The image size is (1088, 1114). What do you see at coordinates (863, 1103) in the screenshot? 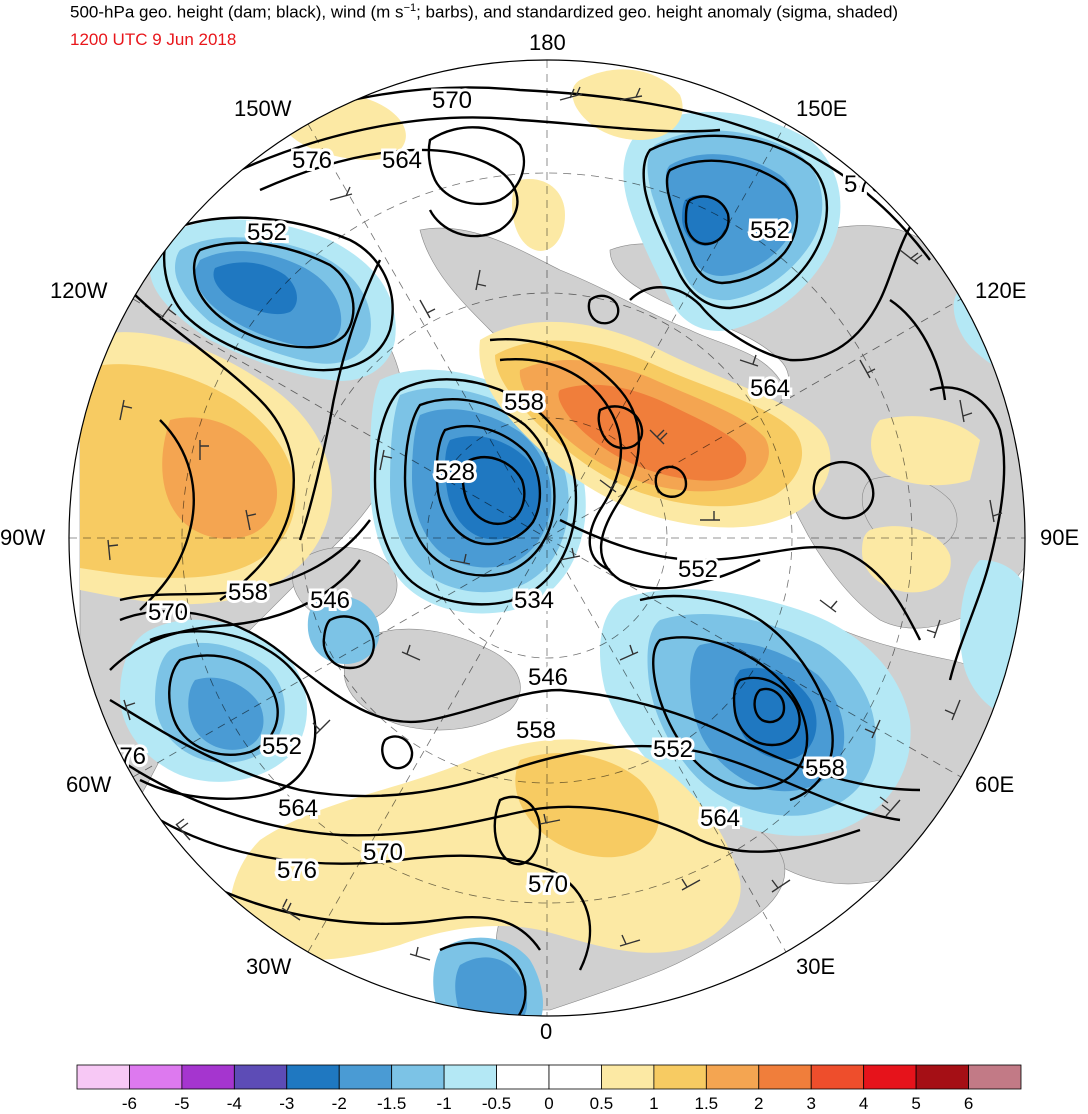
I see `colorbar-tick-label: 4` at bounding box center [863, 1103].